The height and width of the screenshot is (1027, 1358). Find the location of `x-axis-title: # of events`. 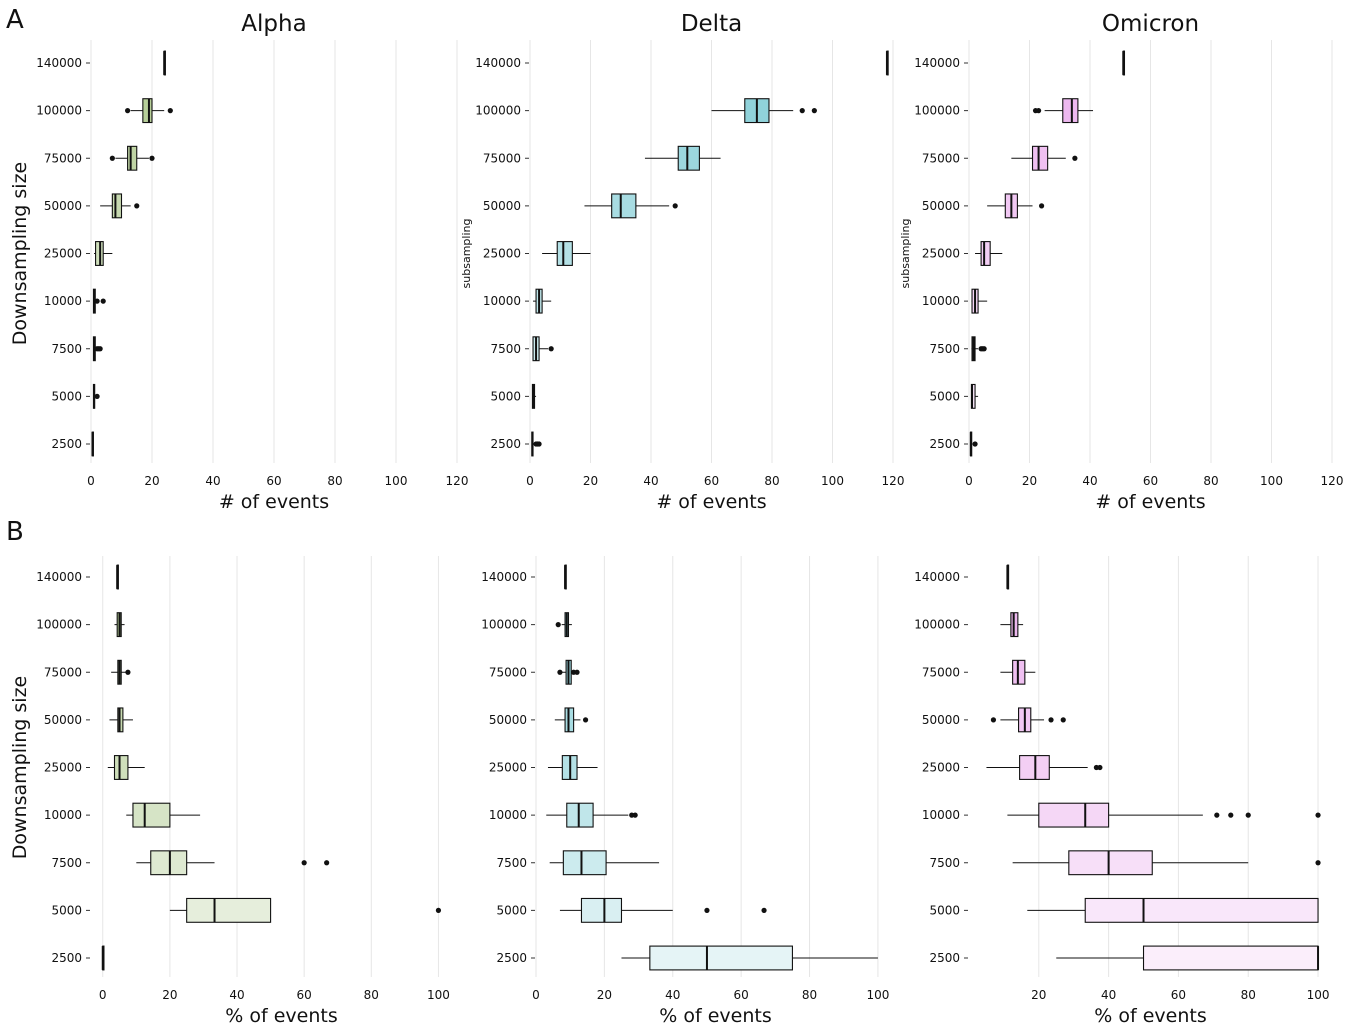

x-axis-title: # of events is located at coordinates (1150, 502).